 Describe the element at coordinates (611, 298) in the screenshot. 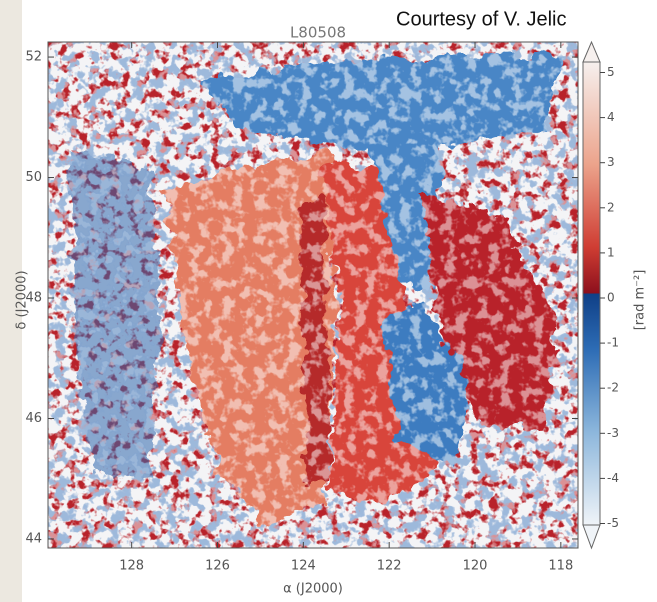

I see `colorbar-tick-label: 0` at that location.